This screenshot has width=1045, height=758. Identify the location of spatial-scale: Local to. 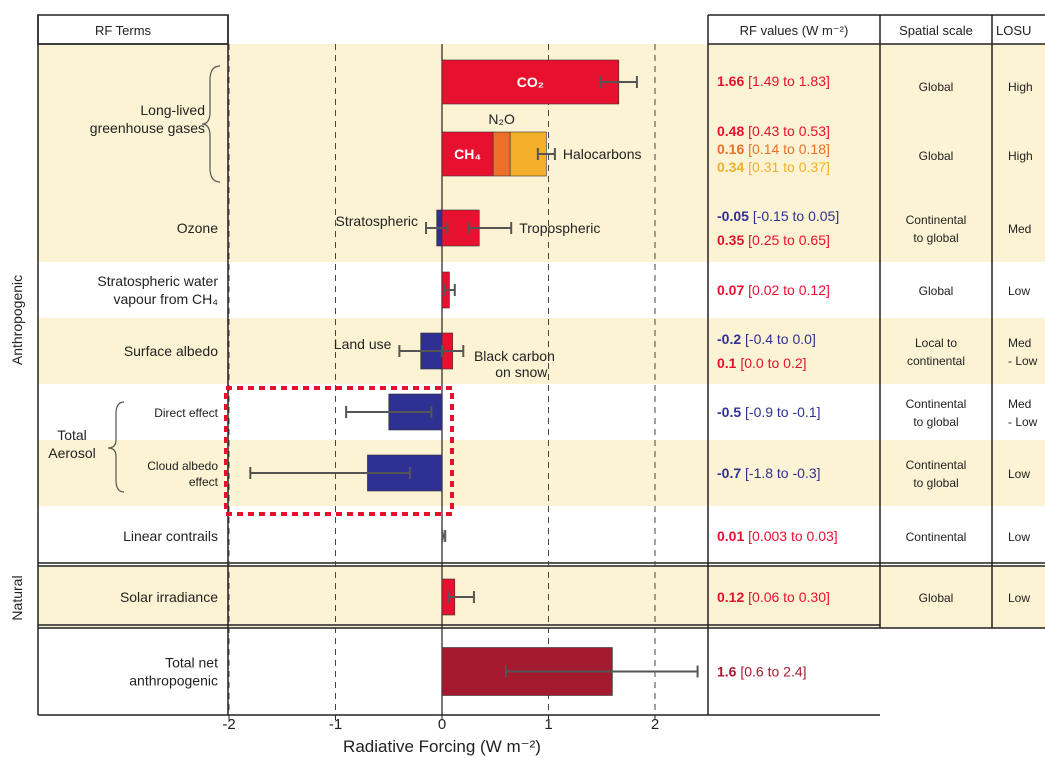
(936, 343).